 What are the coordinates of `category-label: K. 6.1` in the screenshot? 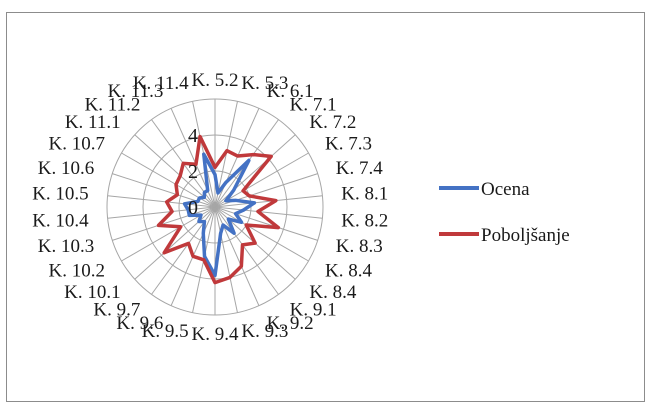 It's located at (290, 91).